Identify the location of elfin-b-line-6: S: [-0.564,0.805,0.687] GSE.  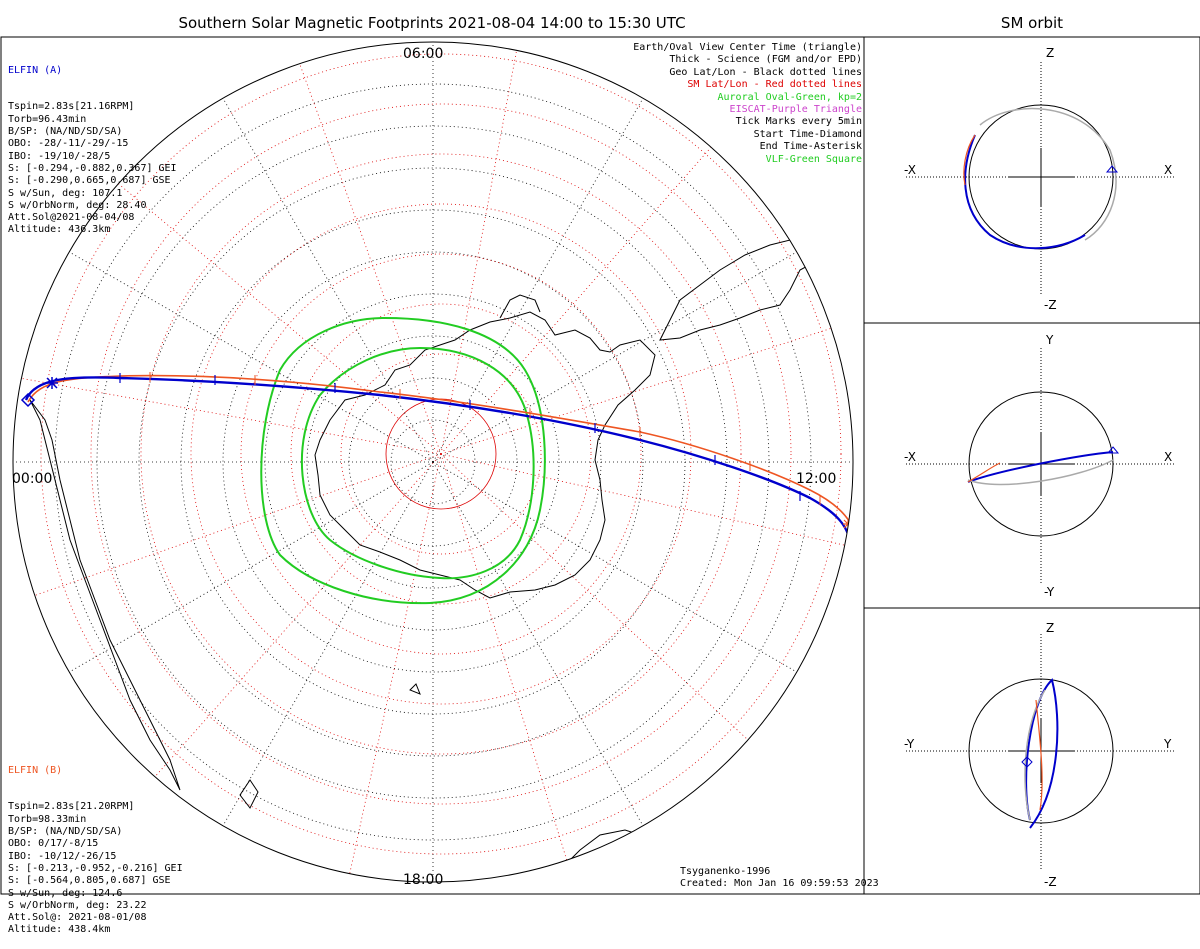
(89, 881).